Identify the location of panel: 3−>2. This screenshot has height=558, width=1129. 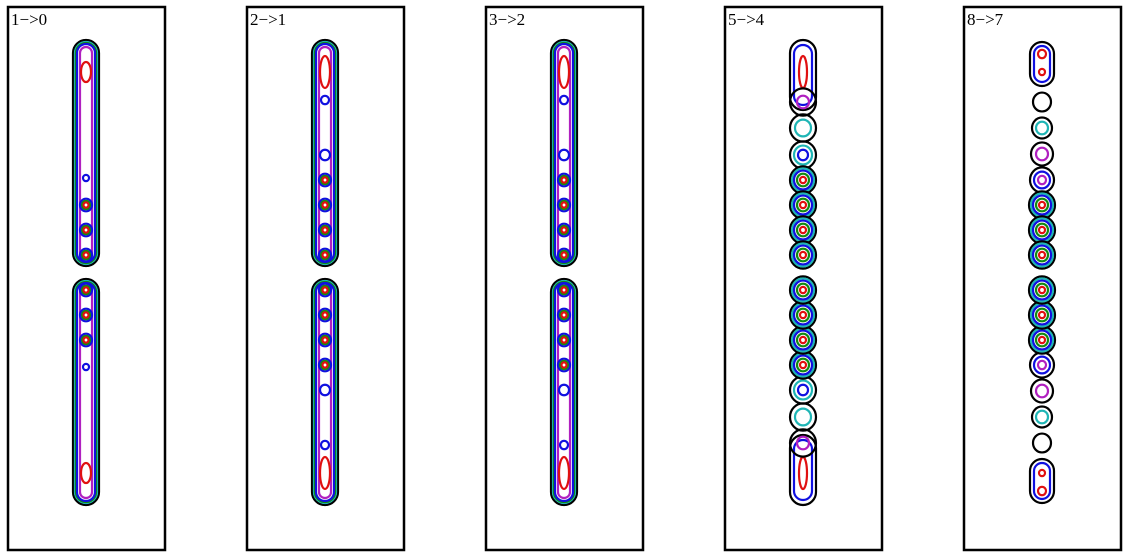
(564, 278).